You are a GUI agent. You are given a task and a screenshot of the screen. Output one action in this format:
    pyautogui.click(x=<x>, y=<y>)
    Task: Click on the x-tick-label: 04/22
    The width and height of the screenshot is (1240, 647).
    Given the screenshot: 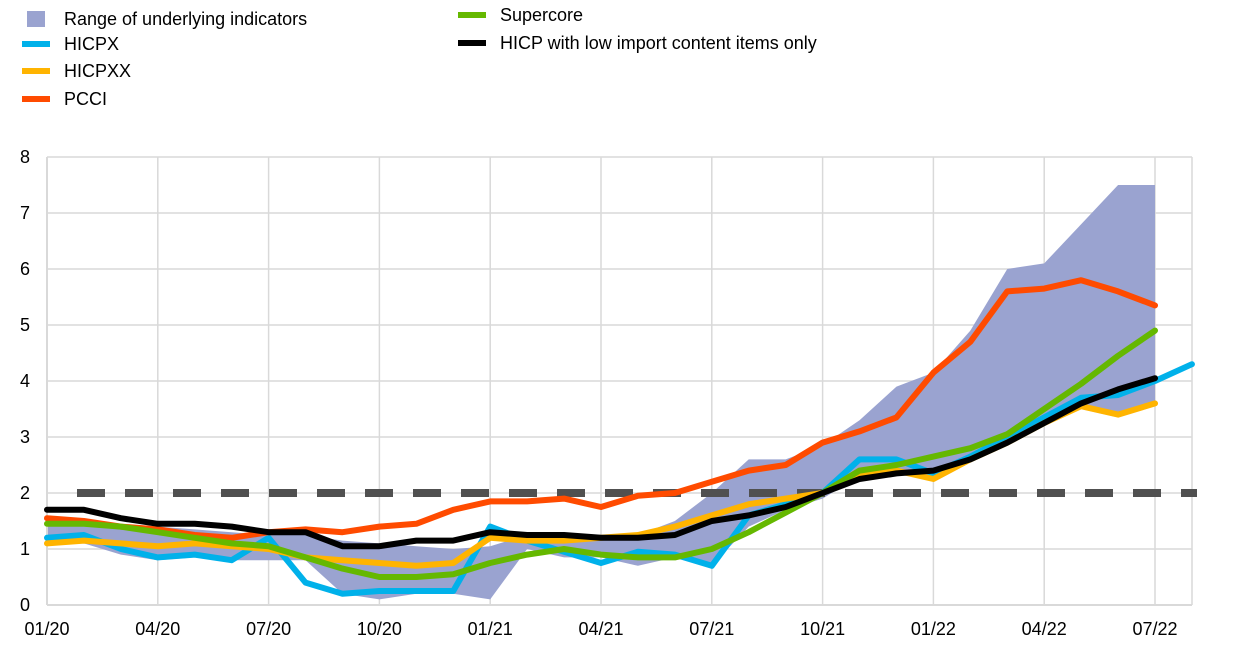 What is the action you would take?
    pyautogui.click(x=1044, y=629)
    